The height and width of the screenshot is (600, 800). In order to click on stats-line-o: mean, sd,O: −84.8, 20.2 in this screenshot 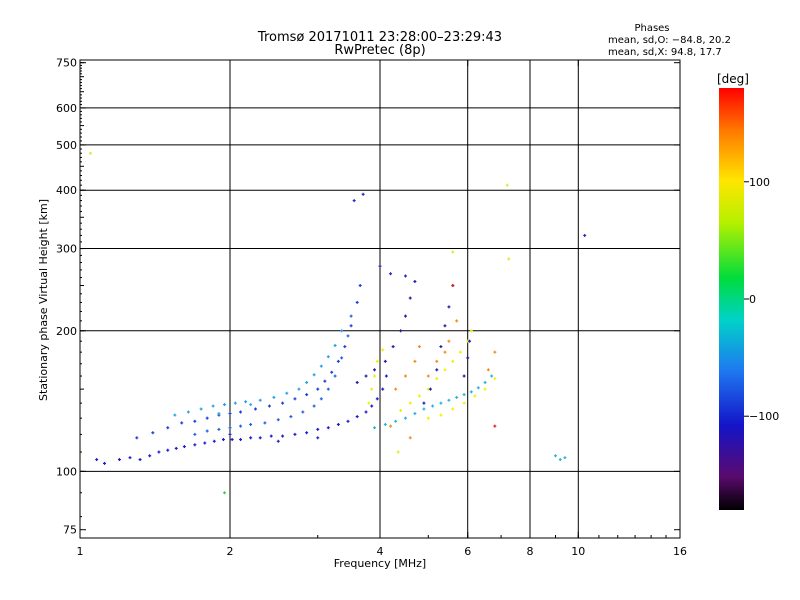, I will do `click(669, 40)`.